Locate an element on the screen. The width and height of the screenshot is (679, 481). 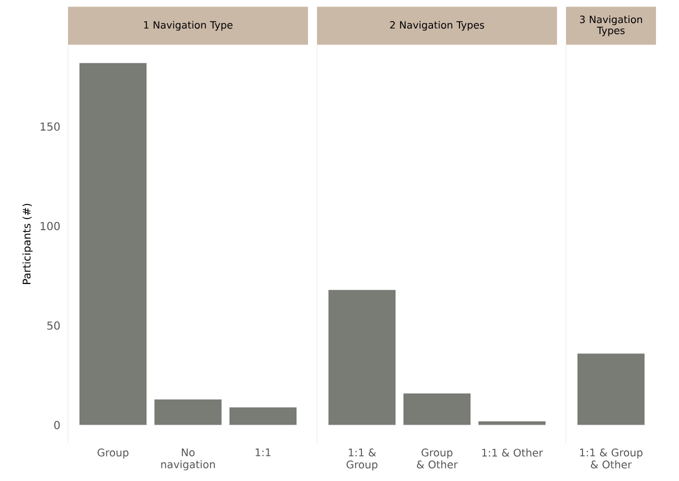
y-tick-label: 100 is located at coordinates (50, 226).